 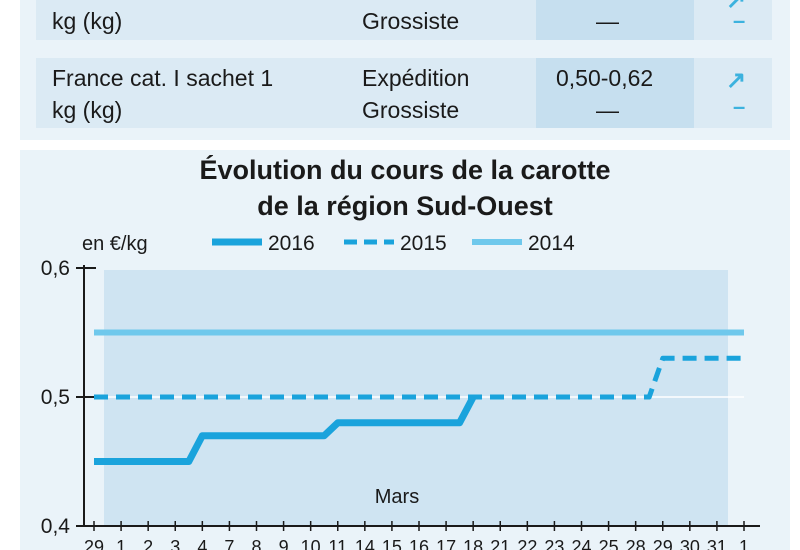 What do you see at coordinates (87, 21) in the screenshot?
I see `product-cell: kg (kg)` at bounding box center [87, 21].